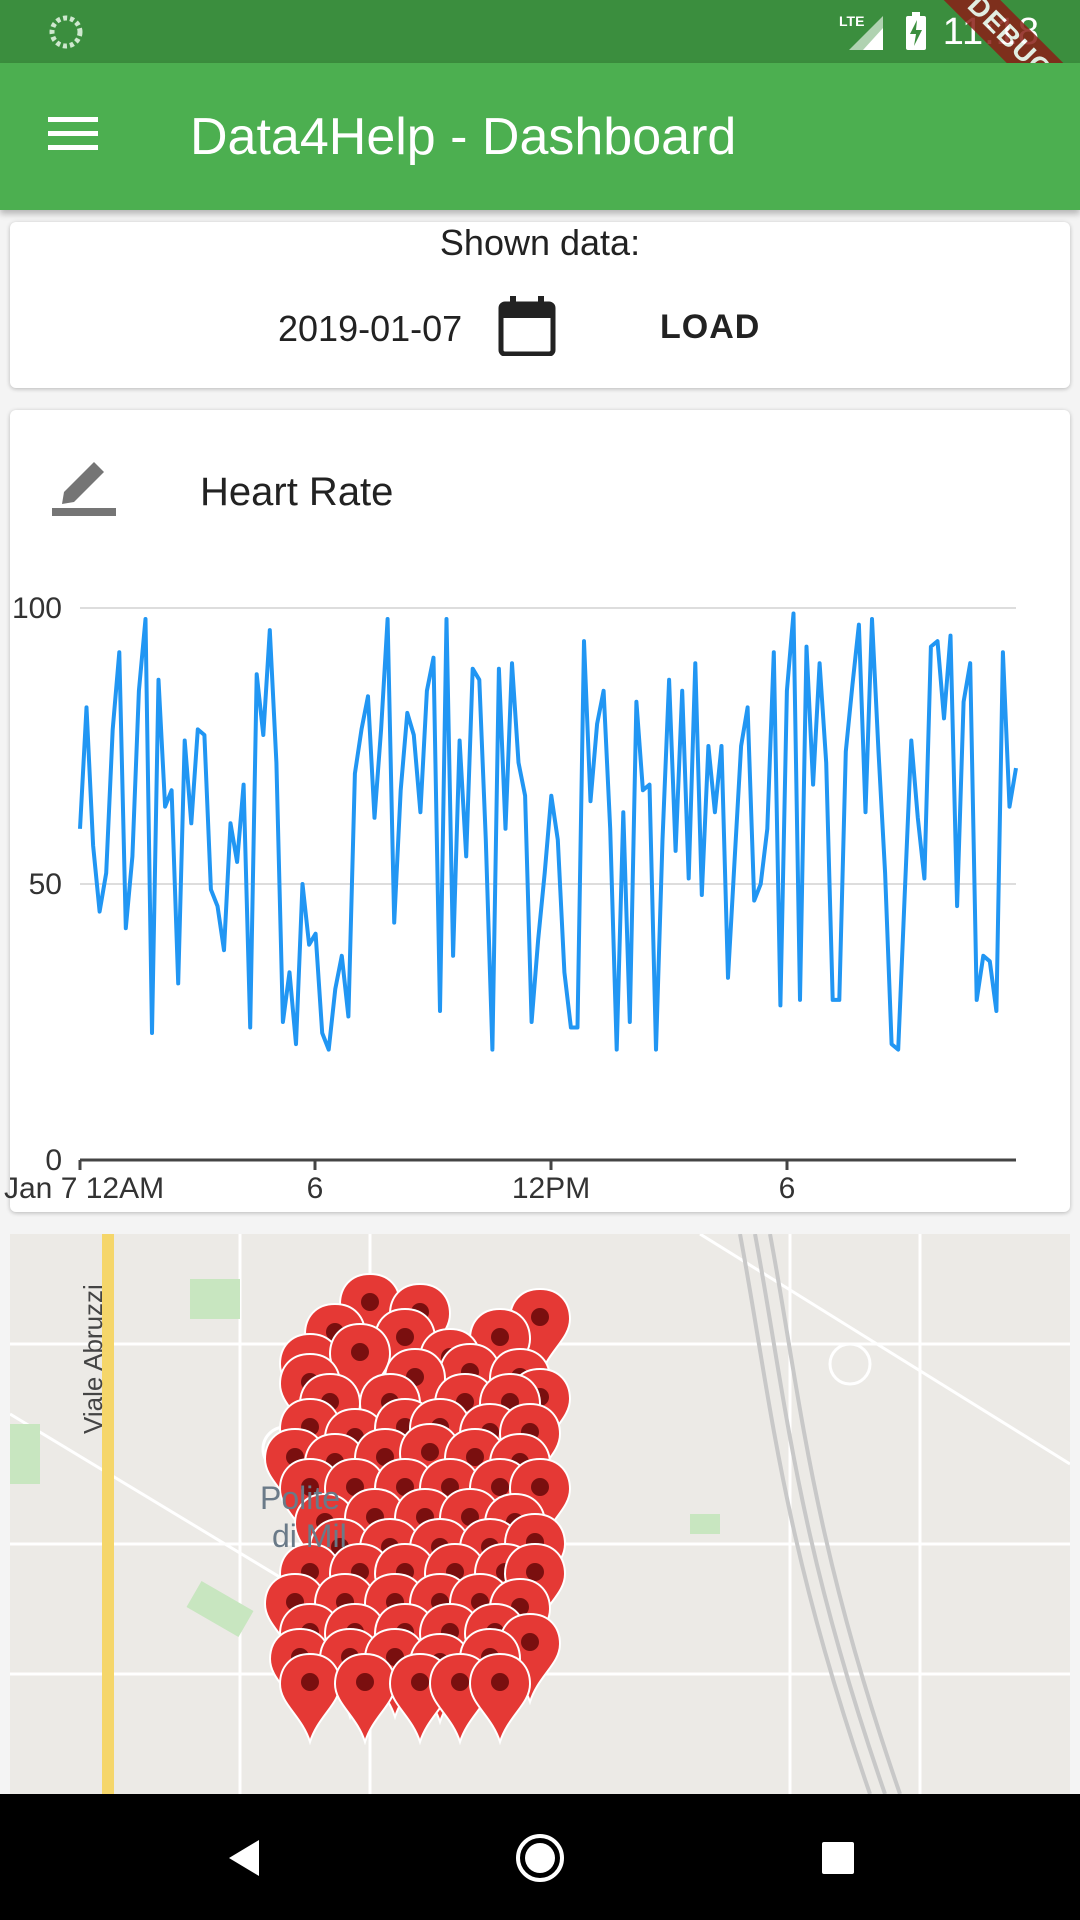  Describe the element at coordinates (93, 1359) in the screenshot. I see `street-label: Viale Abruzzi` at that location.